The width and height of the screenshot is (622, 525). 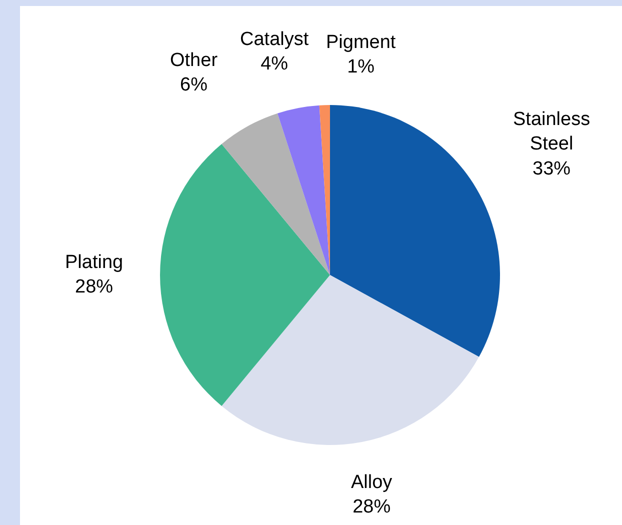 What do you see at coordinates (551, 169) in the screenshot?
I see `data-label: 33%` at bounding box center [551, 169].